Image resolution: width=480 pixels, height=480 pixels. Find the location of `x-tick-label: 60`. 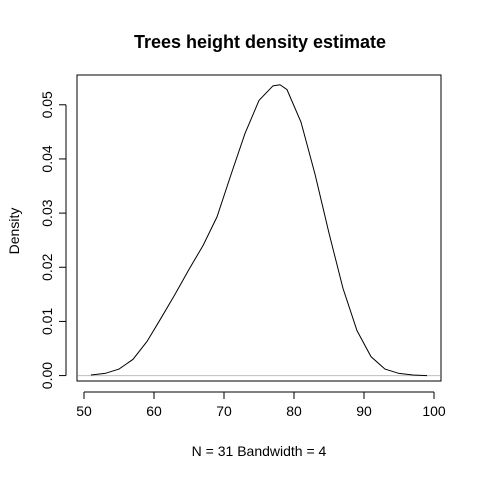

x-tick-label: 60 is located at coordinates (154, 411).